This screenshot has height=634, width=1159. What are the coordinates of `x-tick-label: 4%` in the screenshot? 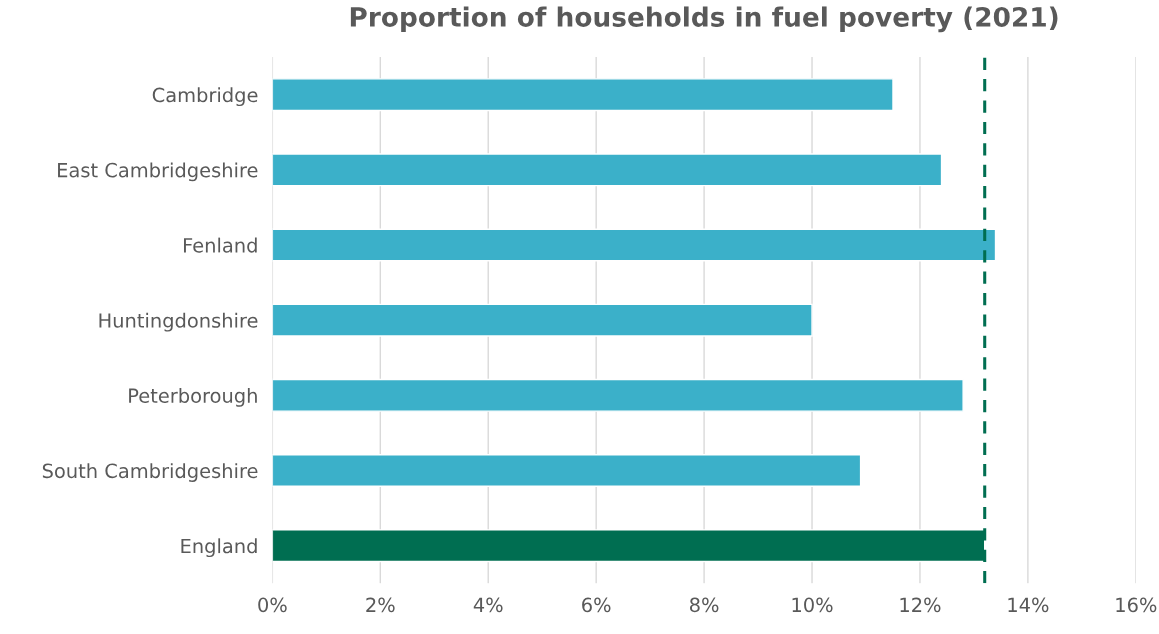 It's located at (488, 605).